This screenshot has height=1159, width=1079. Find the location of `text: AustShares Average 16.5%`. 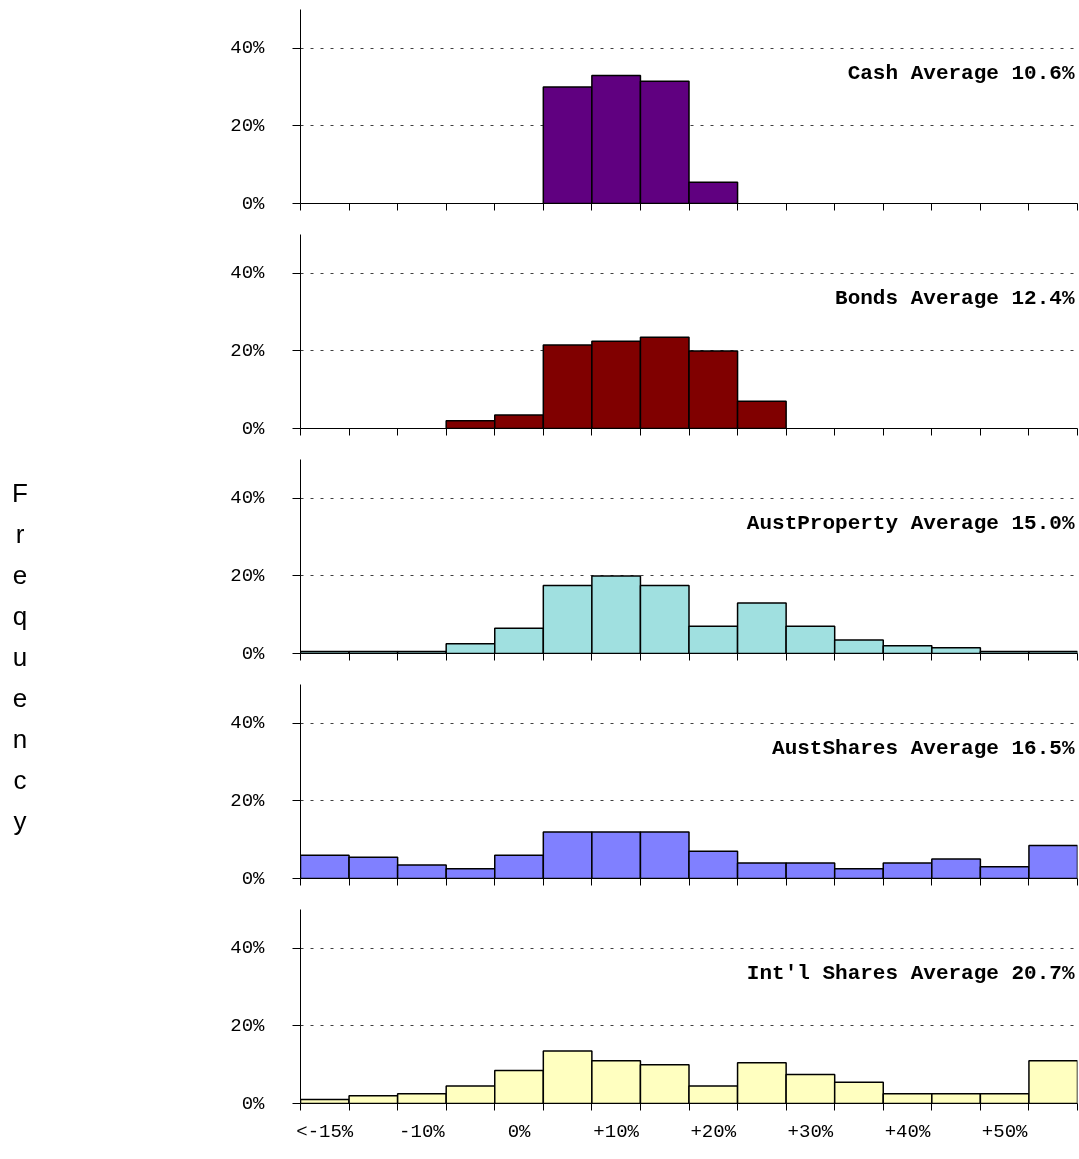

text: AustShares Average 16.5% is located at coordinates (923, 749).